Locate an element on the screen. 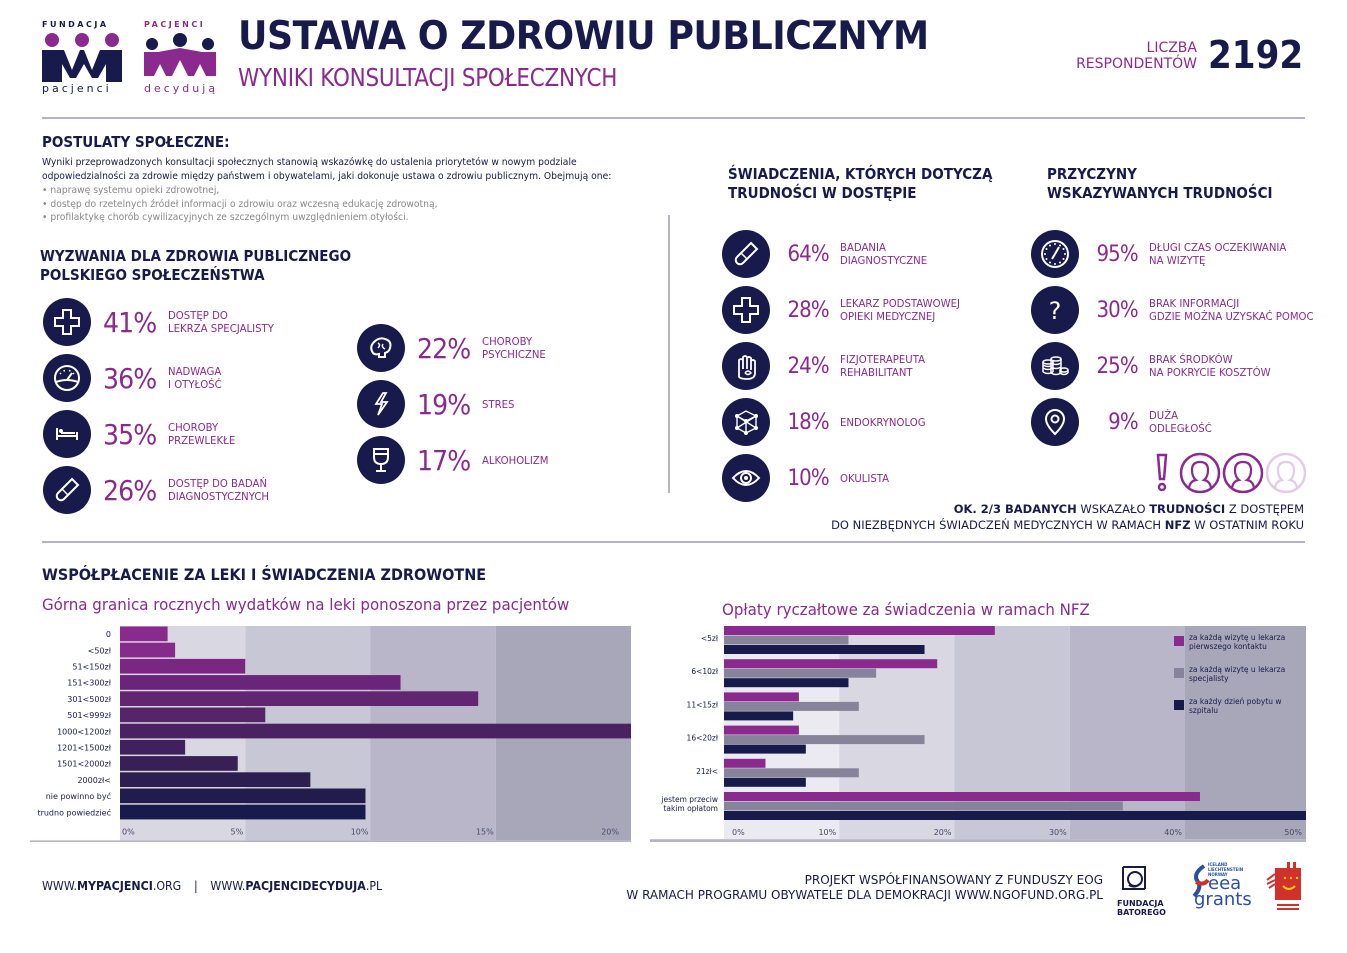 The width and height of the screenshot is (1347, 953). stat-item: 25% BRAK ŚRODKÓW NA POKRYCIE KOSZTÓW is located at coordinates (1156, 366).